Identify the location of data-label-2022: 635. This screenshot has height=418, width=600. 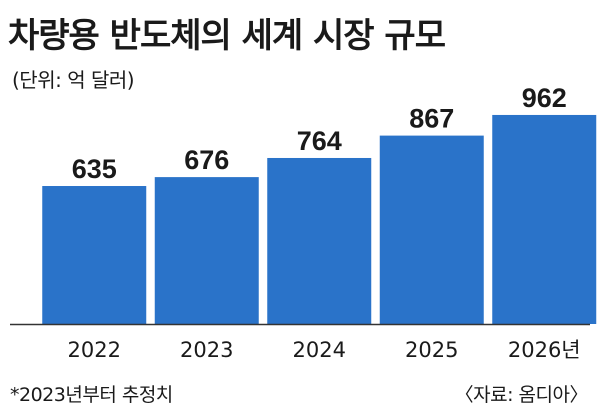
(94, 169).